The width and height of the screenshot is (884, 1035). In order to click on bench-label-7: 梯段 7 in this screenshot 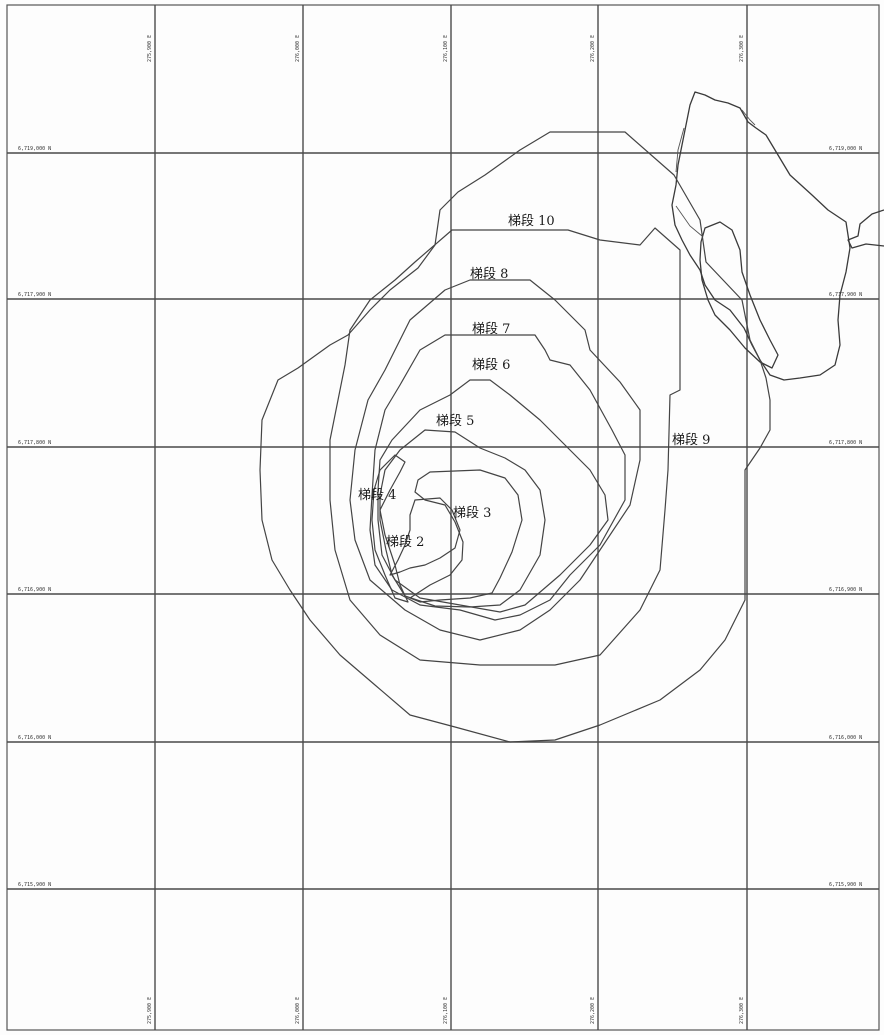, I will do `click(491, 329)`.